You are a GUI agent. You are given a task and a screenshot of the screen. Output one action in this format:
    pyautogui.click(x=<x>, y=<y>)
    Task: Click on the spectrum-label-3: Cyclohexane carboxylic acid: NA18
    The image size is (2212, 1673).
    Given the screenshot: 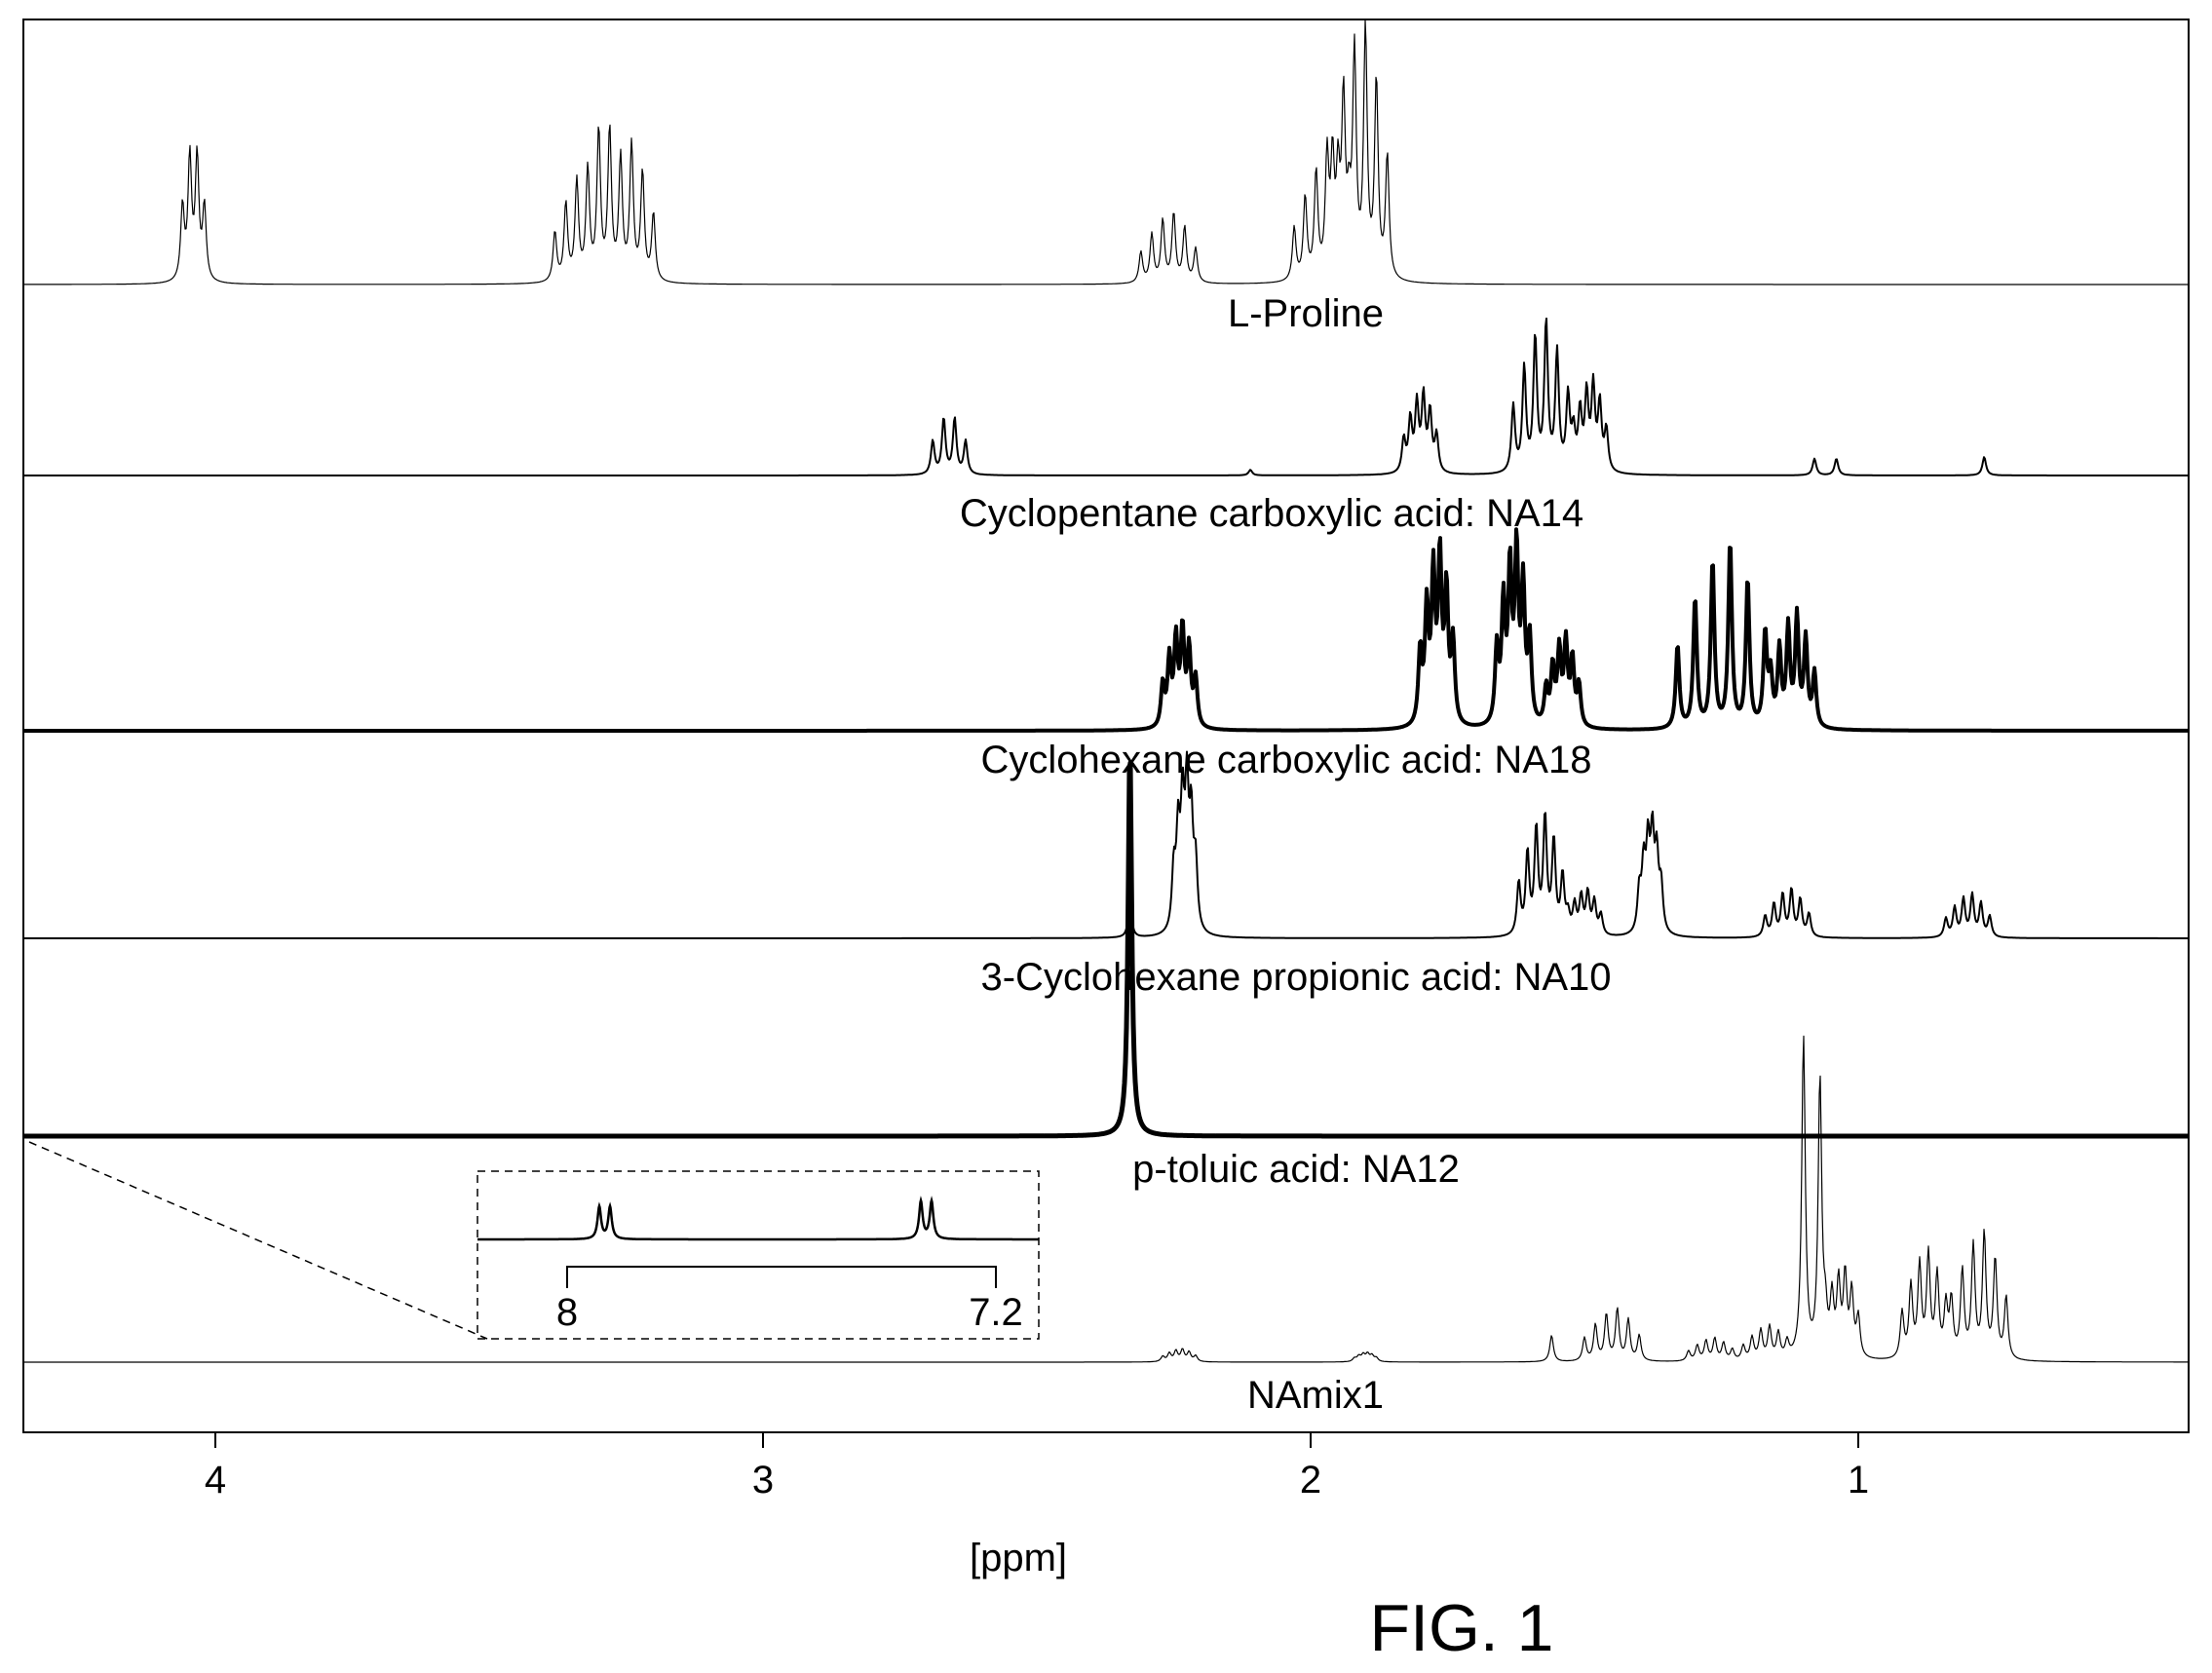 What is the action you would take?
    pyautogui.click(x=1286, y=760)
    